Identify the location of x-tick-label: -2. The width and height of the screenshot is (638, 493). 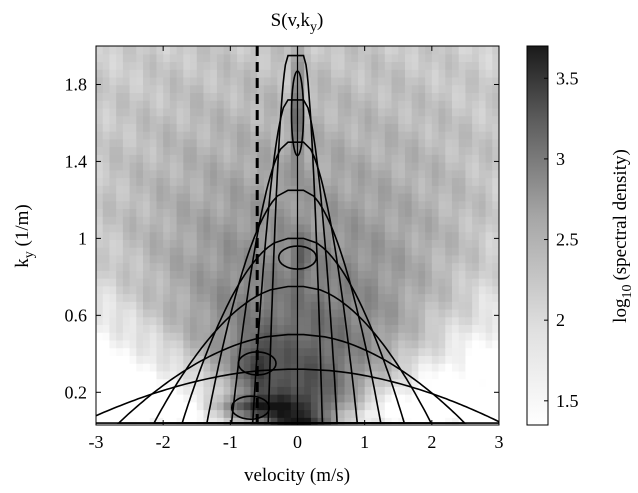
(163, 442).